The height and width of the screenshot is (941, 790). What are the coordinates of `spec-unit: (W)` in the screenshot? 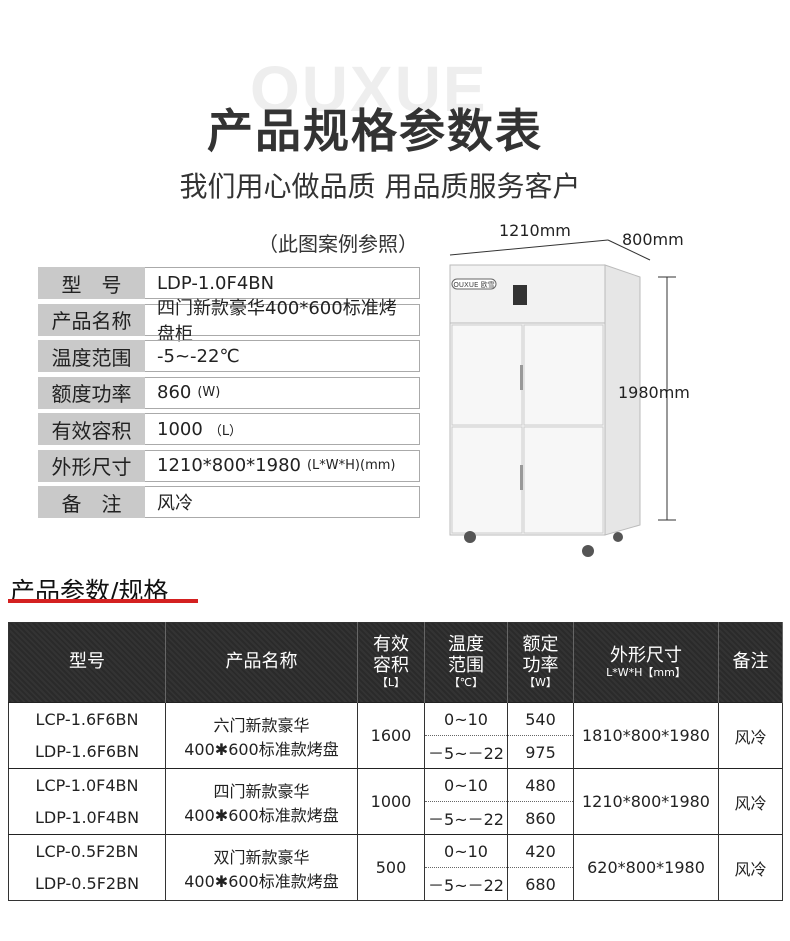 It's located at (209, 392).